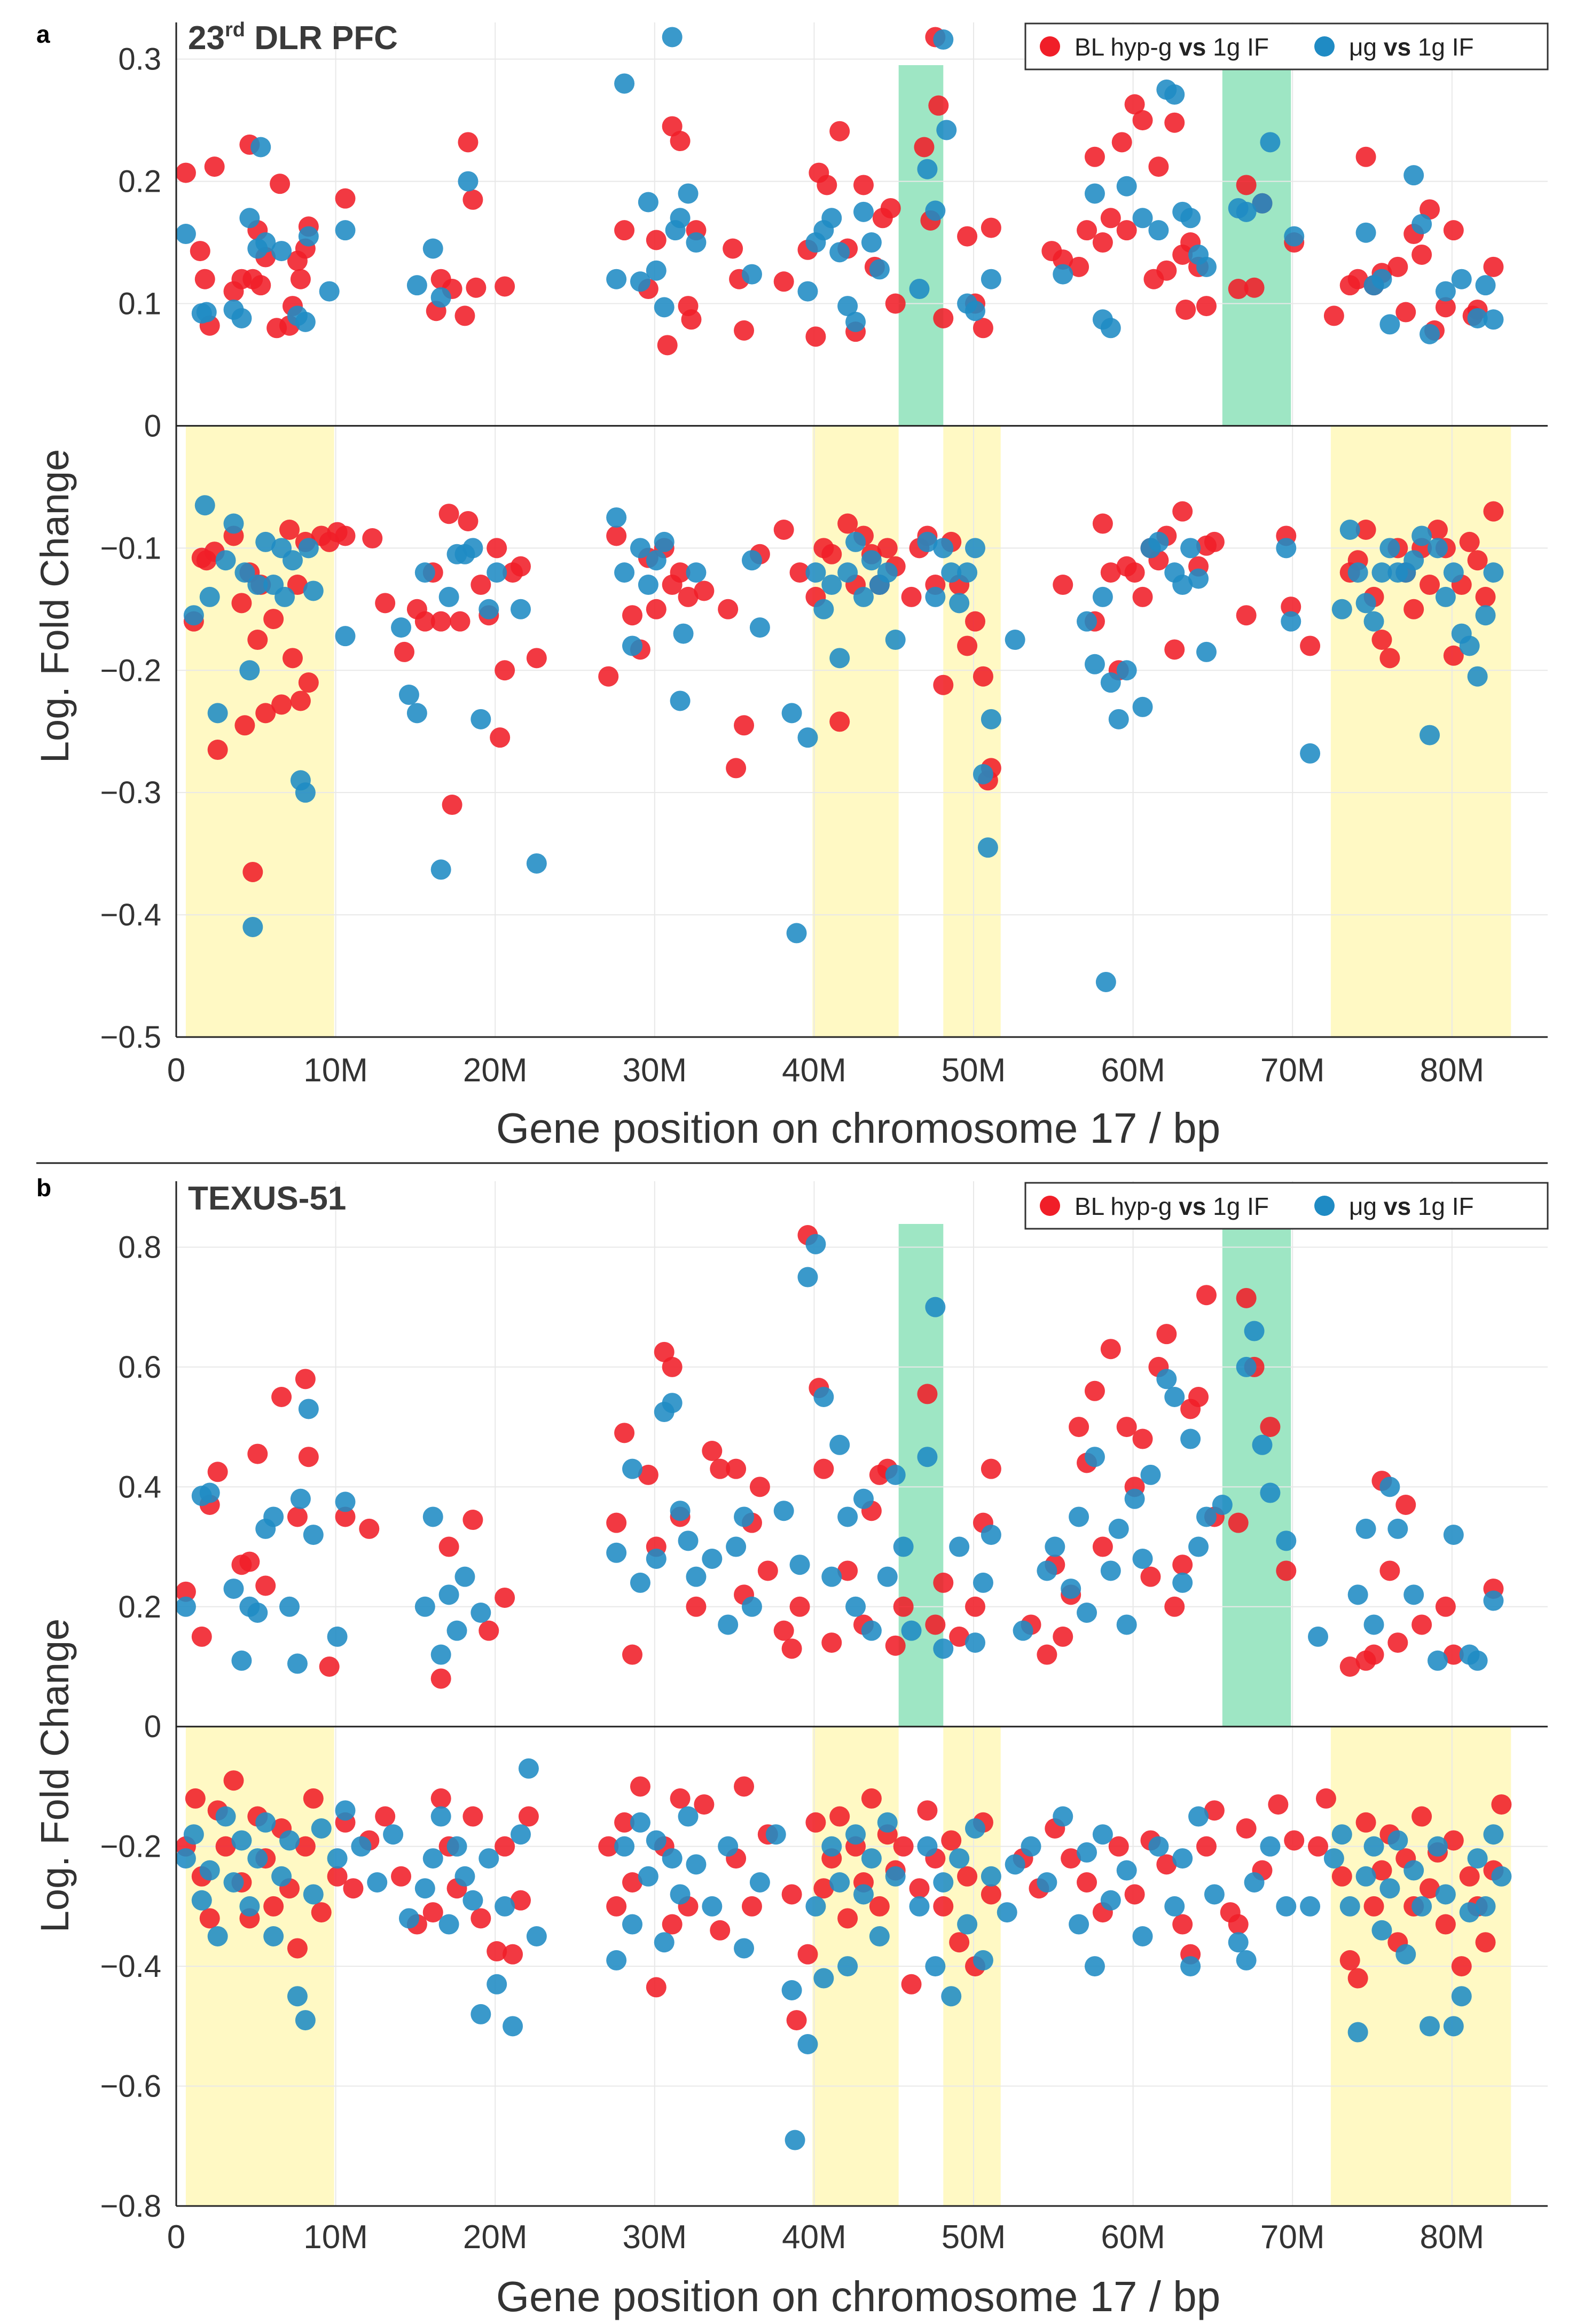  Describe the element at coordinates (1127, 47) in the screenshot. I see `panel-a-legend-part: BL hyp-g` at that location.